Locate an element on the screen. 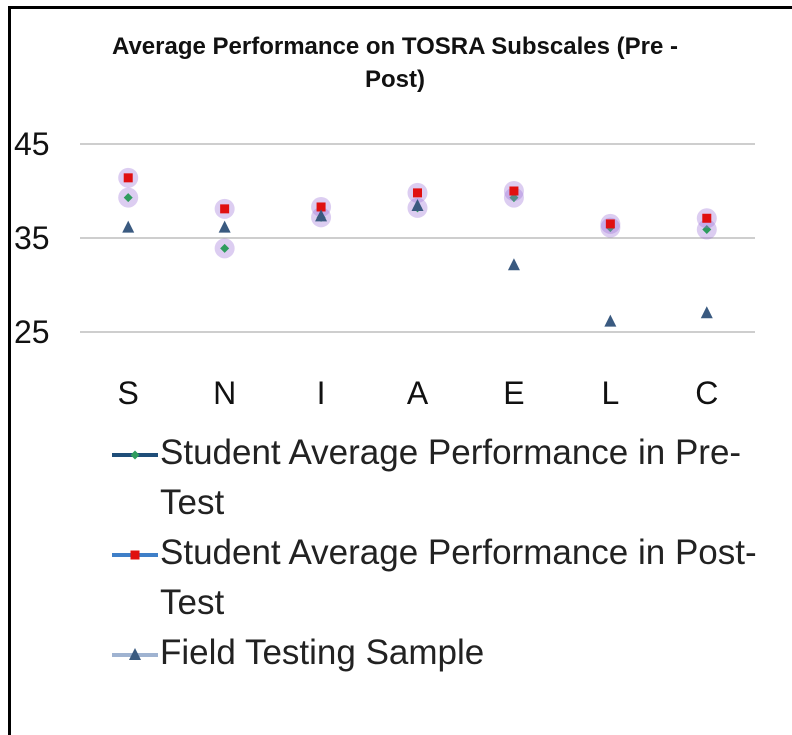 Image resolution: width=792 pixels, height=735 pixels. y-tick-label: 25 is located at coordinates (32, 332).